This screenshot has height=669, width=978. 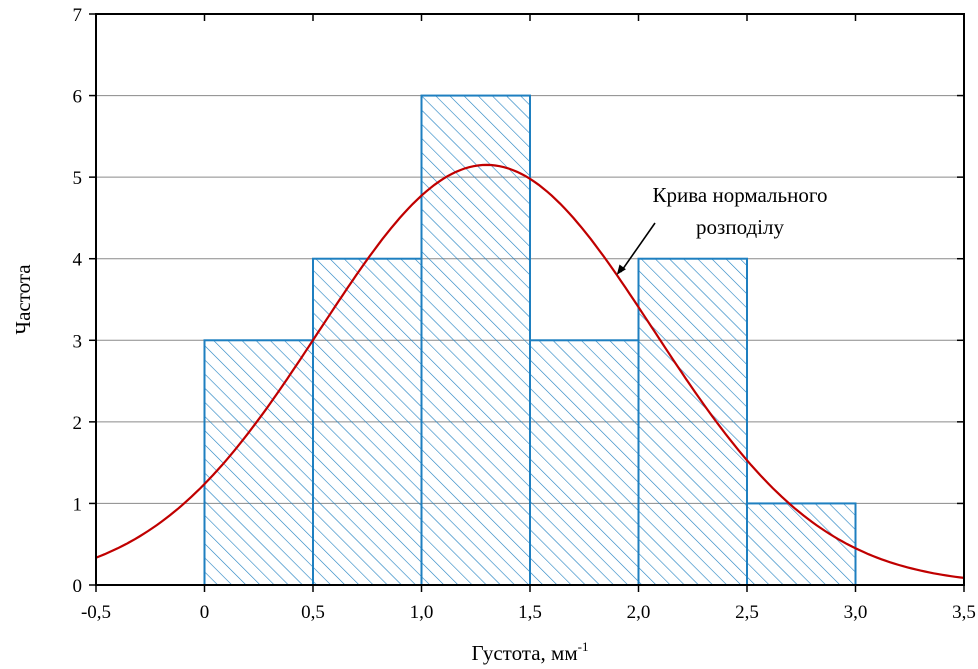 I want to click on curve-annotation-line1: Крива нормального, so click(x=740, y=195).